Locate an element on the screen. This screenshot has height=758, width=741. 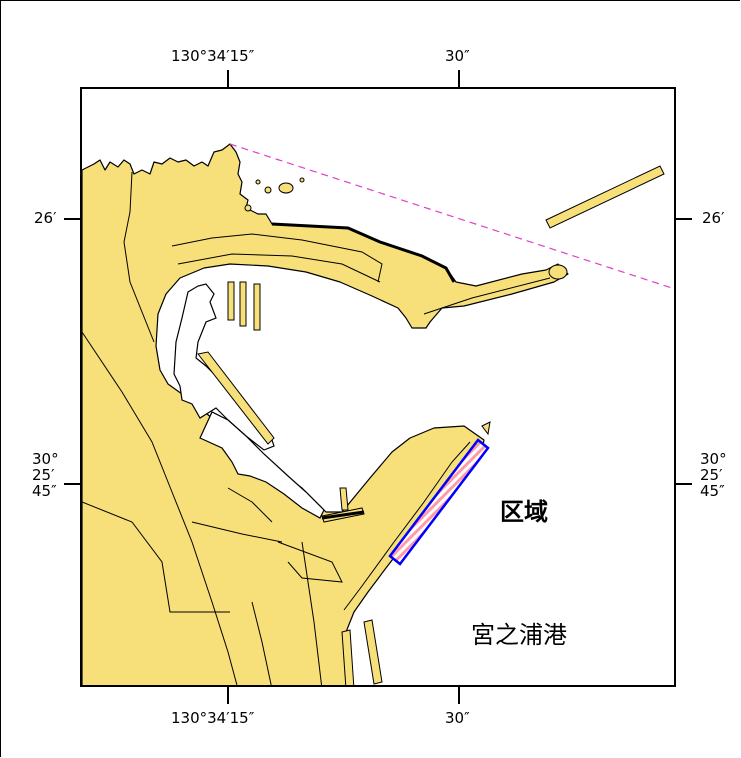
south-quay-edge is located at coordinates (343, 515).